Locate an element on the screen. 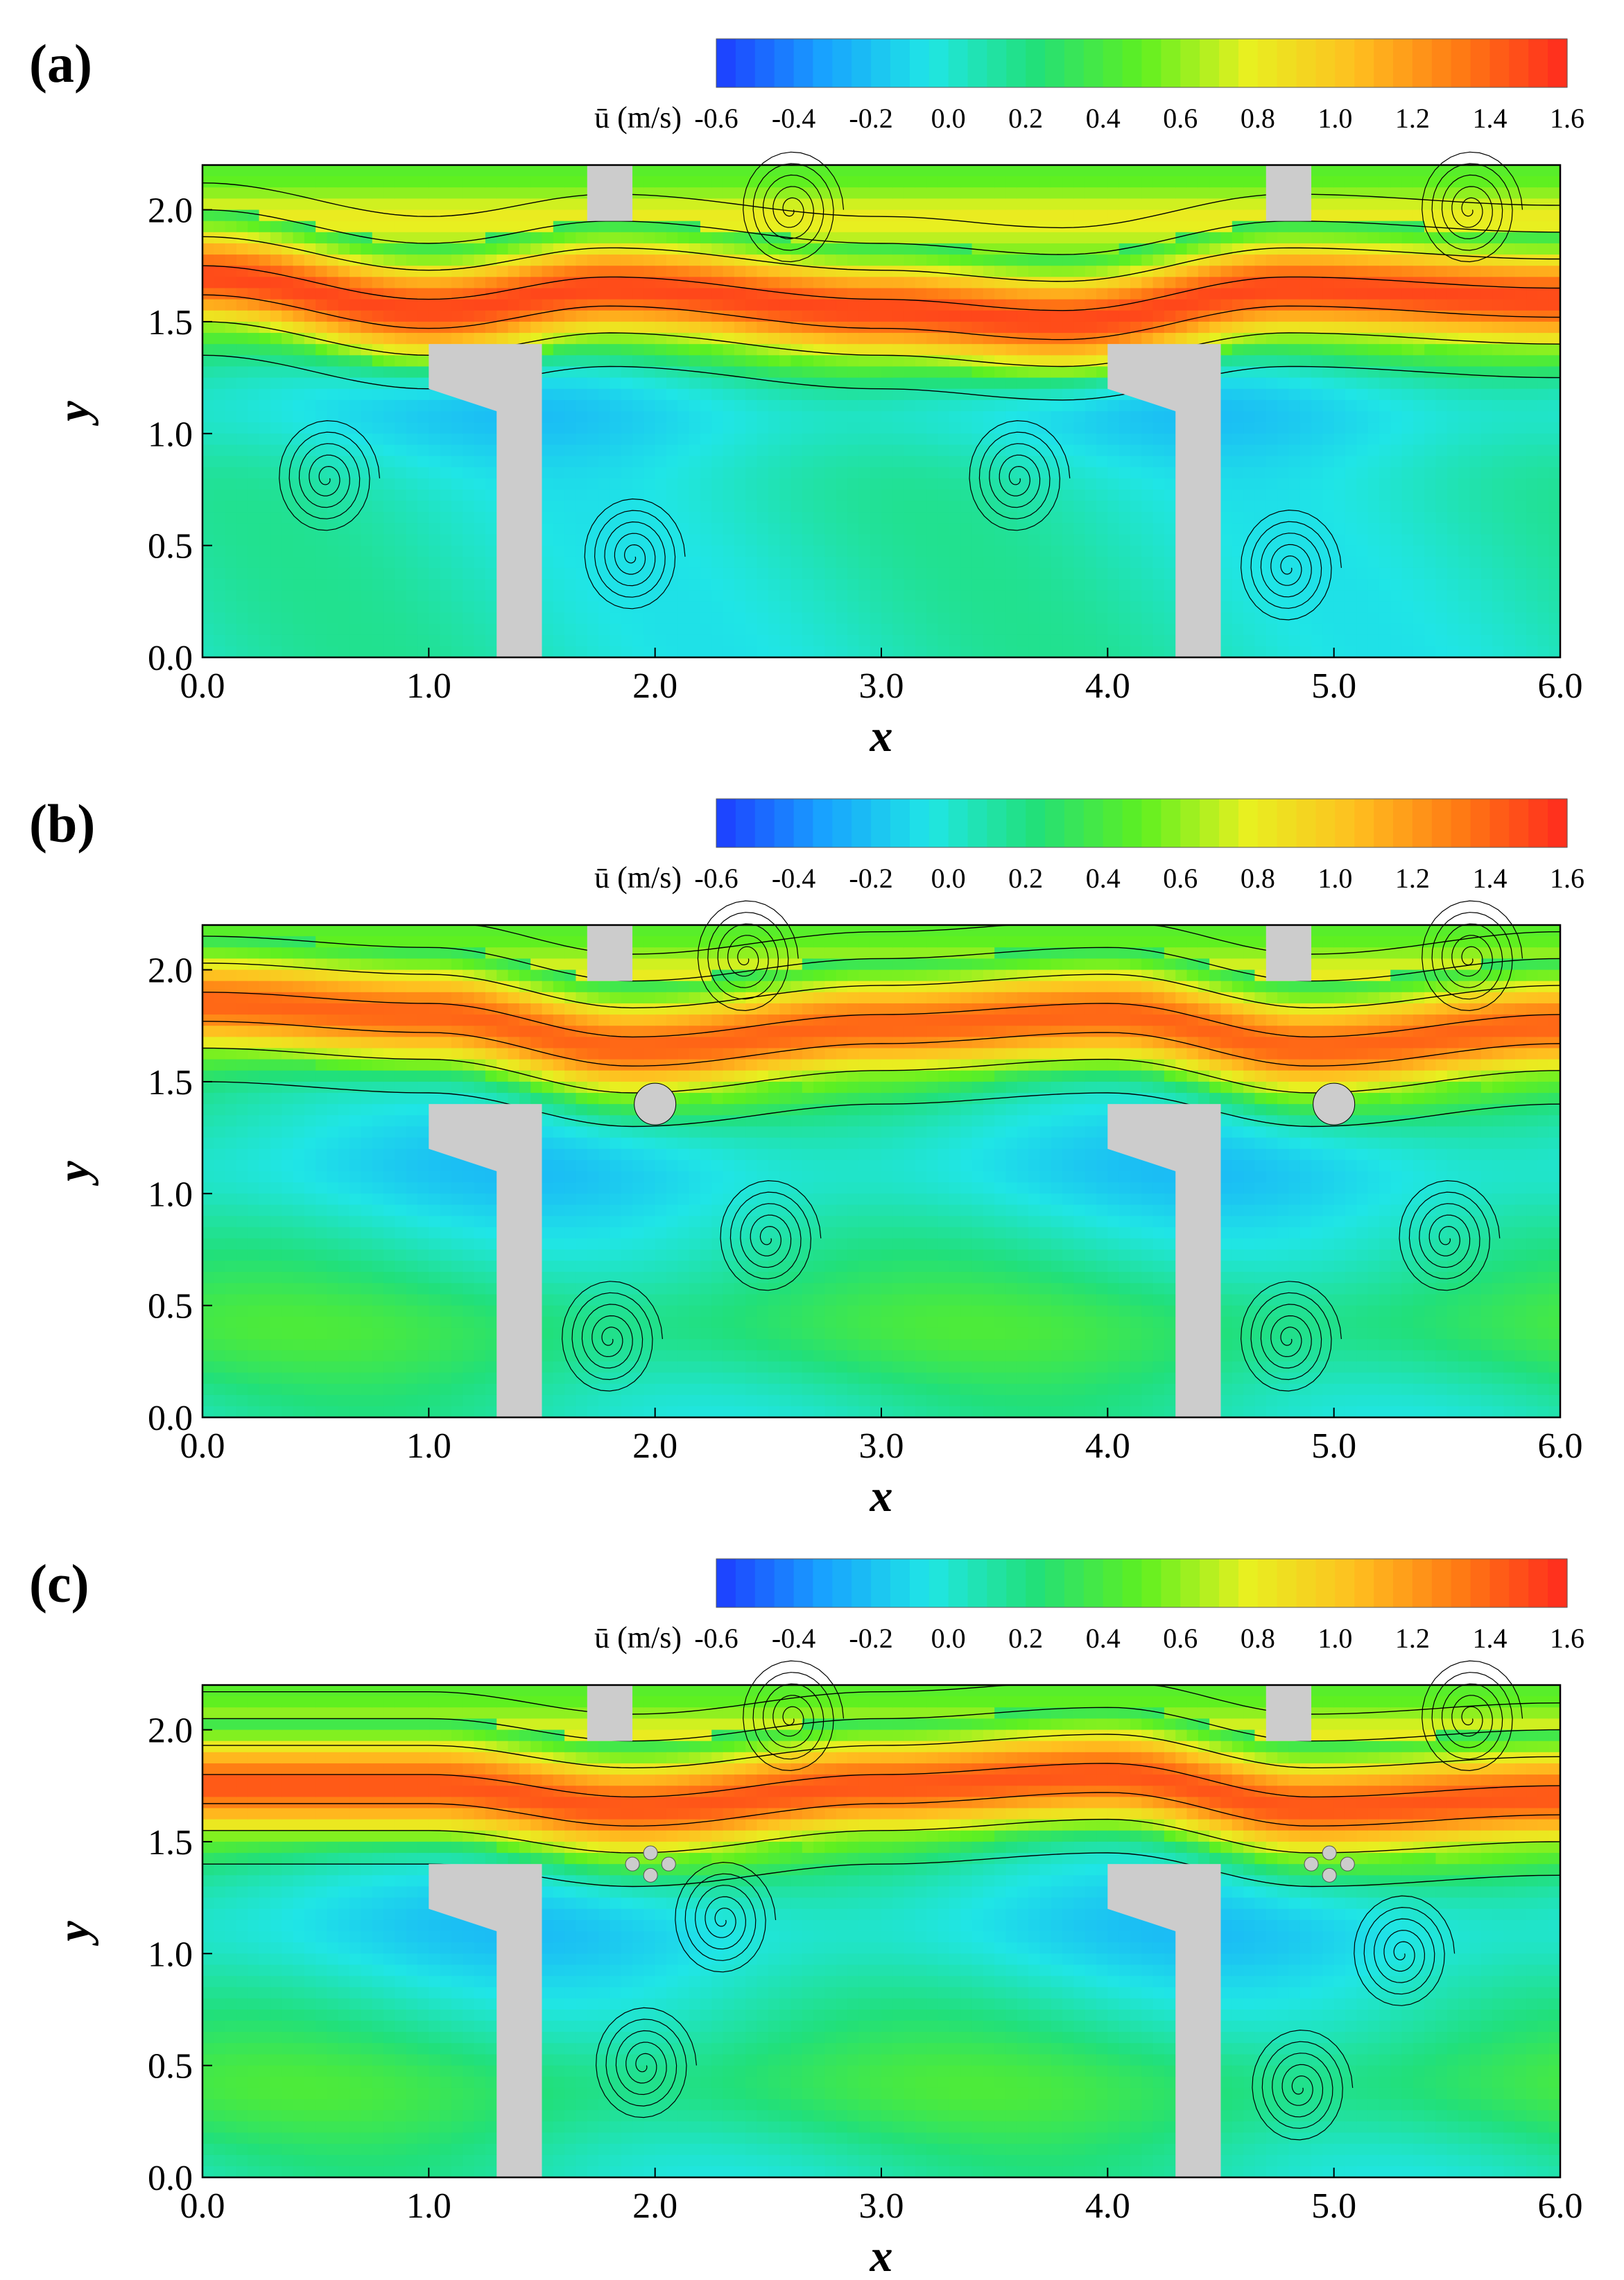 The height and width of the screenshot is (2280, 1624). solid-structures is located at coordinates (870, 1171).